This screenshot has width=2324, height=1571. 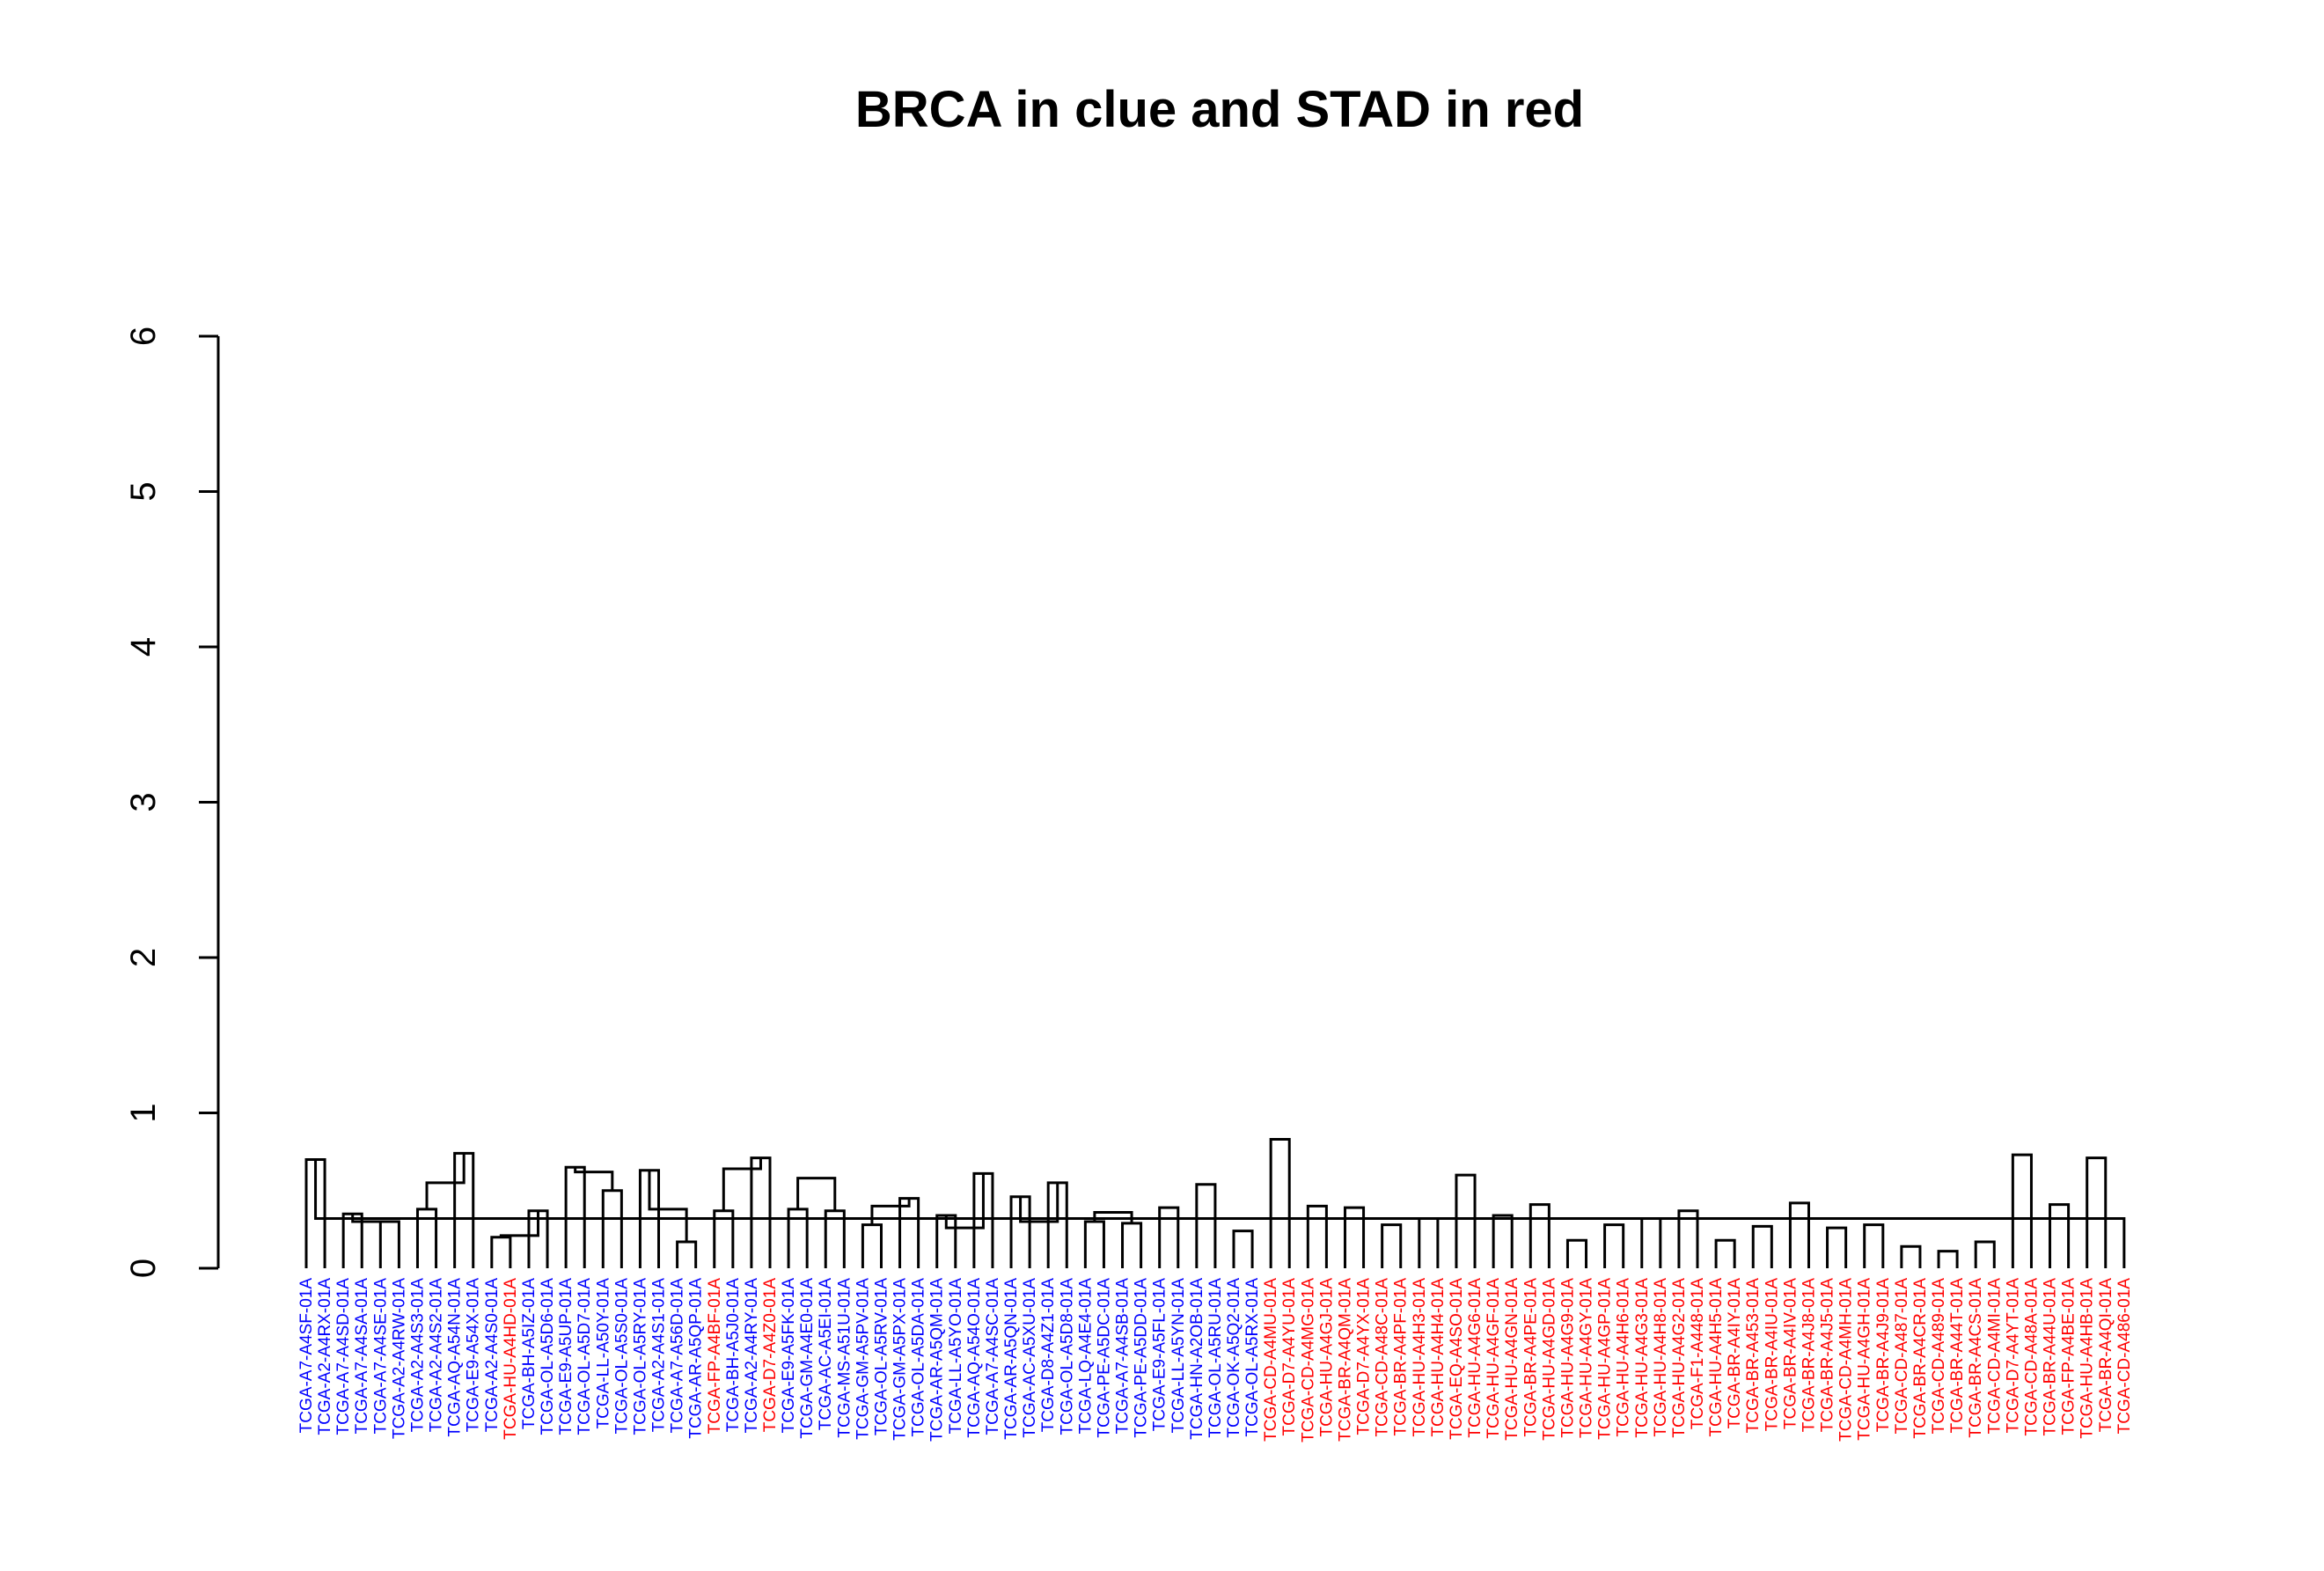 What do you see at coordinates (1197, 1359) in the screenshot?
I see `leaf-label: TCGA-HN-A2OB-01A` at bounding box center [1197, 1359].